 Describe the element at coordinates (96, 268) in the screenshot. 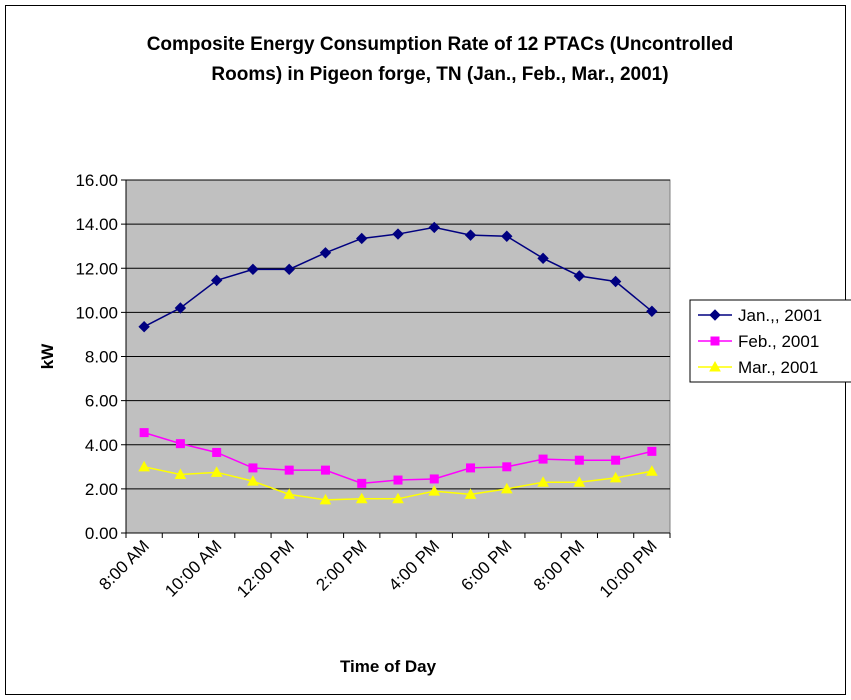

I see `y-tick-label: 12.00` at that location.